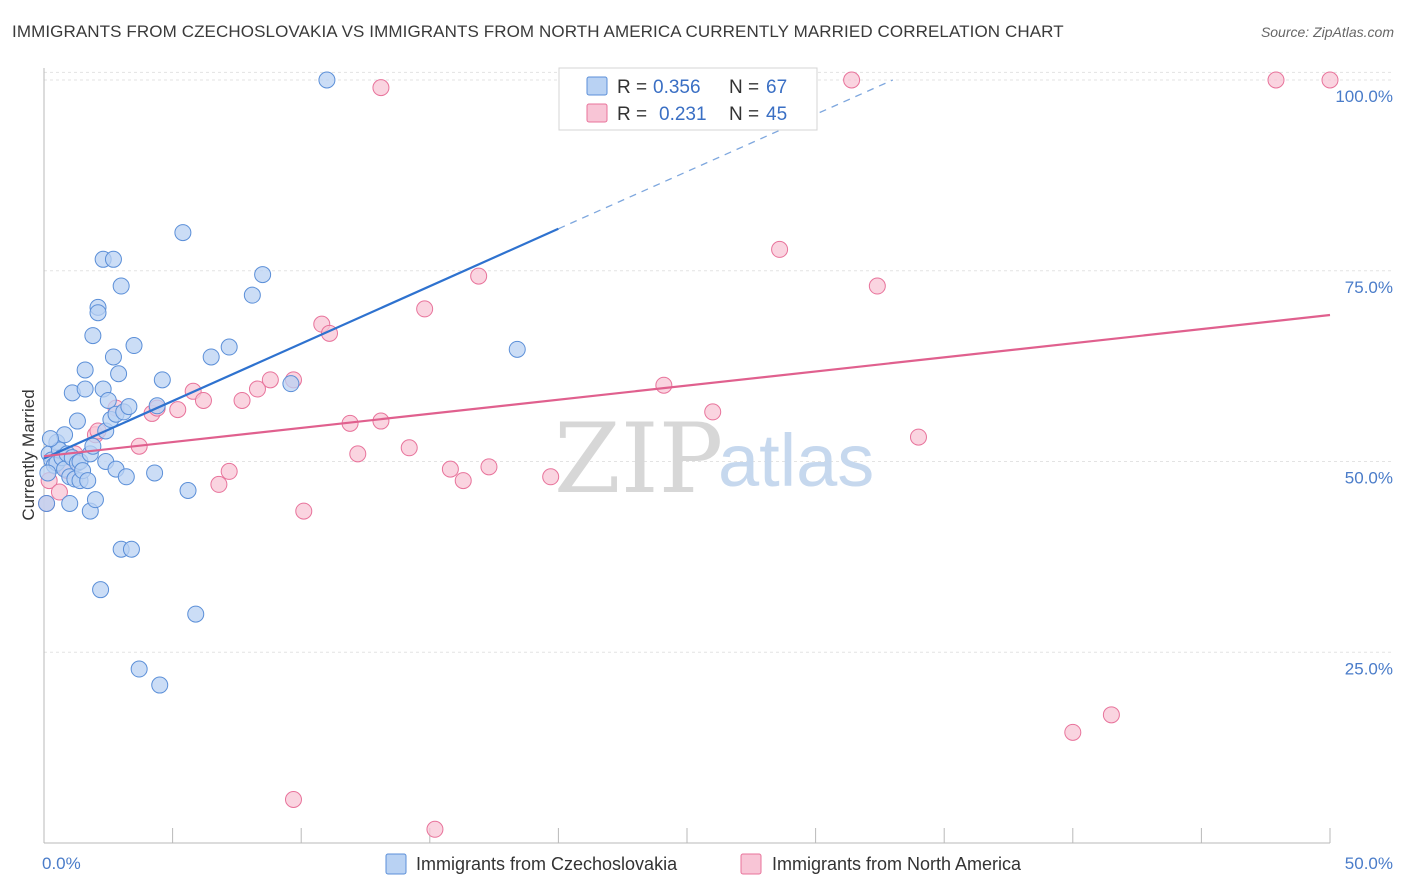  Describe the element at coordinates (61, 863) in the screenshot. I see `x-tick-label-min: 0.0%` at that location.